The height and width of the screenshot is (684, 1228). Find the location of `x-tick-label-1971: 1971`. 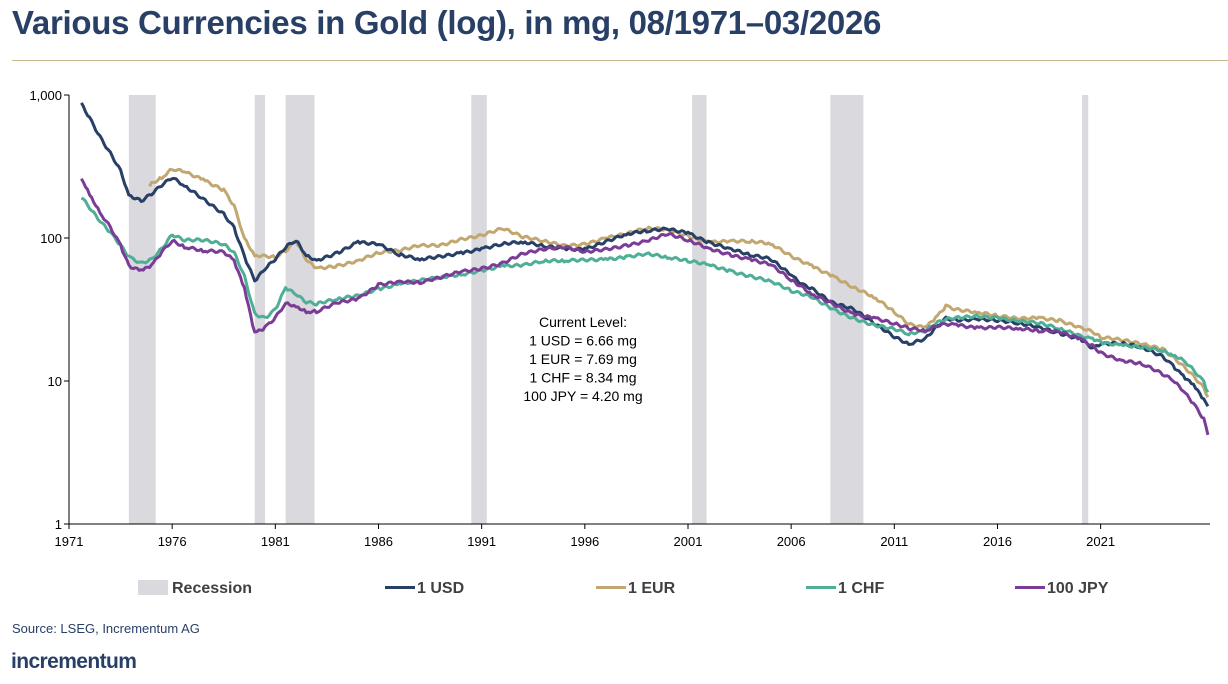

x-tick-label-1971: 1971 is located at coordinates (69, 541).